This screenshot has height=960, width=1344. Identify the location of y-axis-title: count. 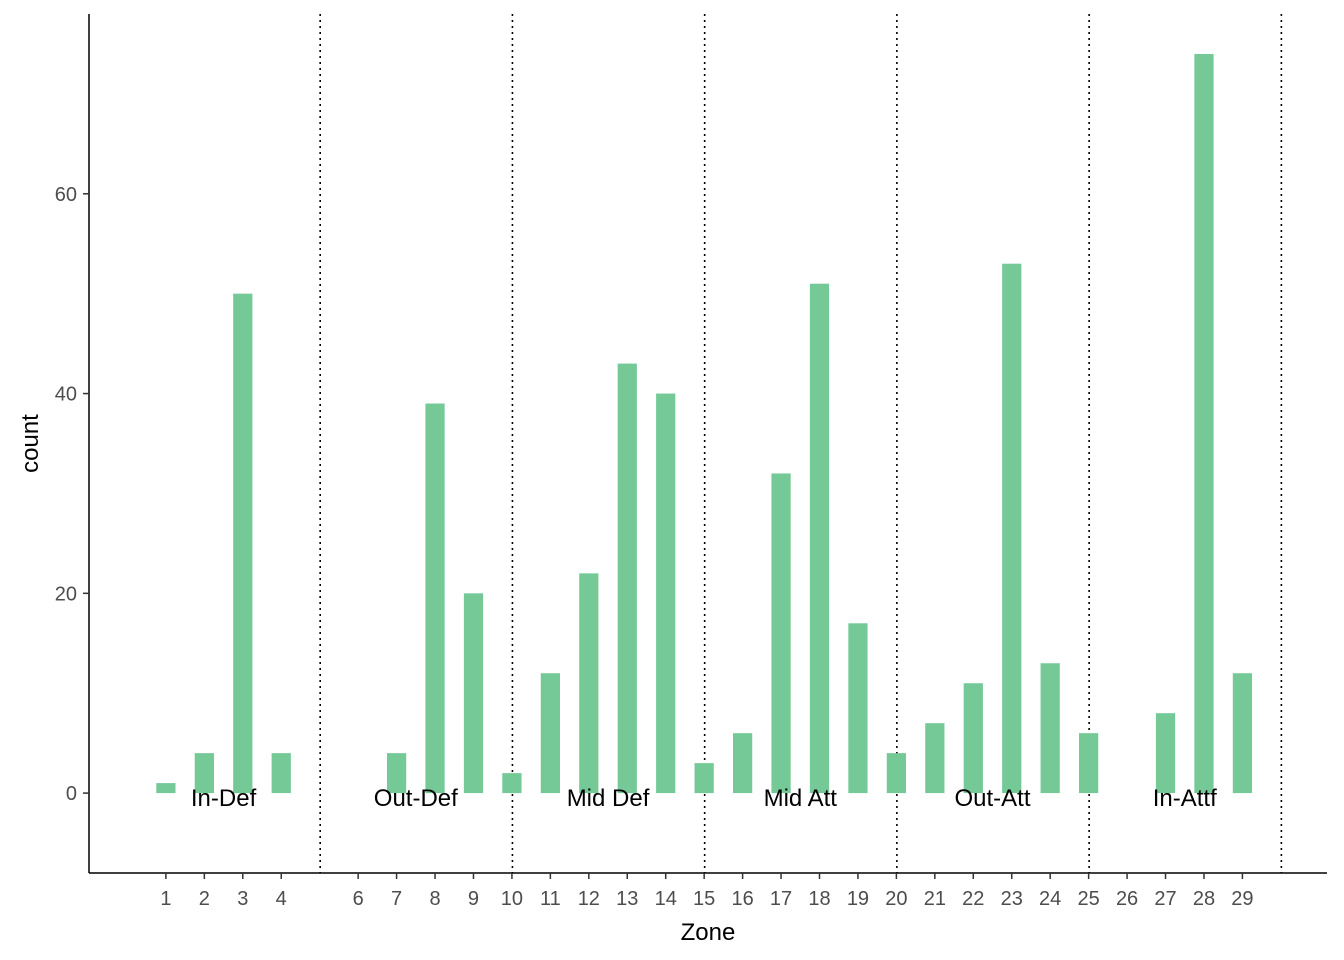
(30, 443).